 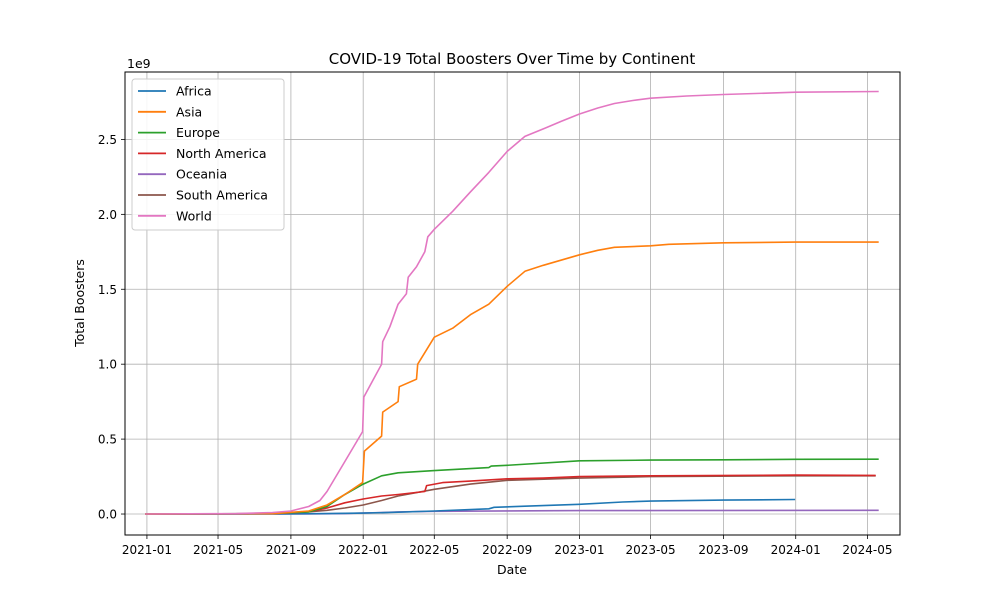 What do you see at coordinates (111, 327) in the screenshot?
I see `y-axis: 0.0 0.5 1.0 1.5 2.0 2.5` at bounding box center [111, 327].